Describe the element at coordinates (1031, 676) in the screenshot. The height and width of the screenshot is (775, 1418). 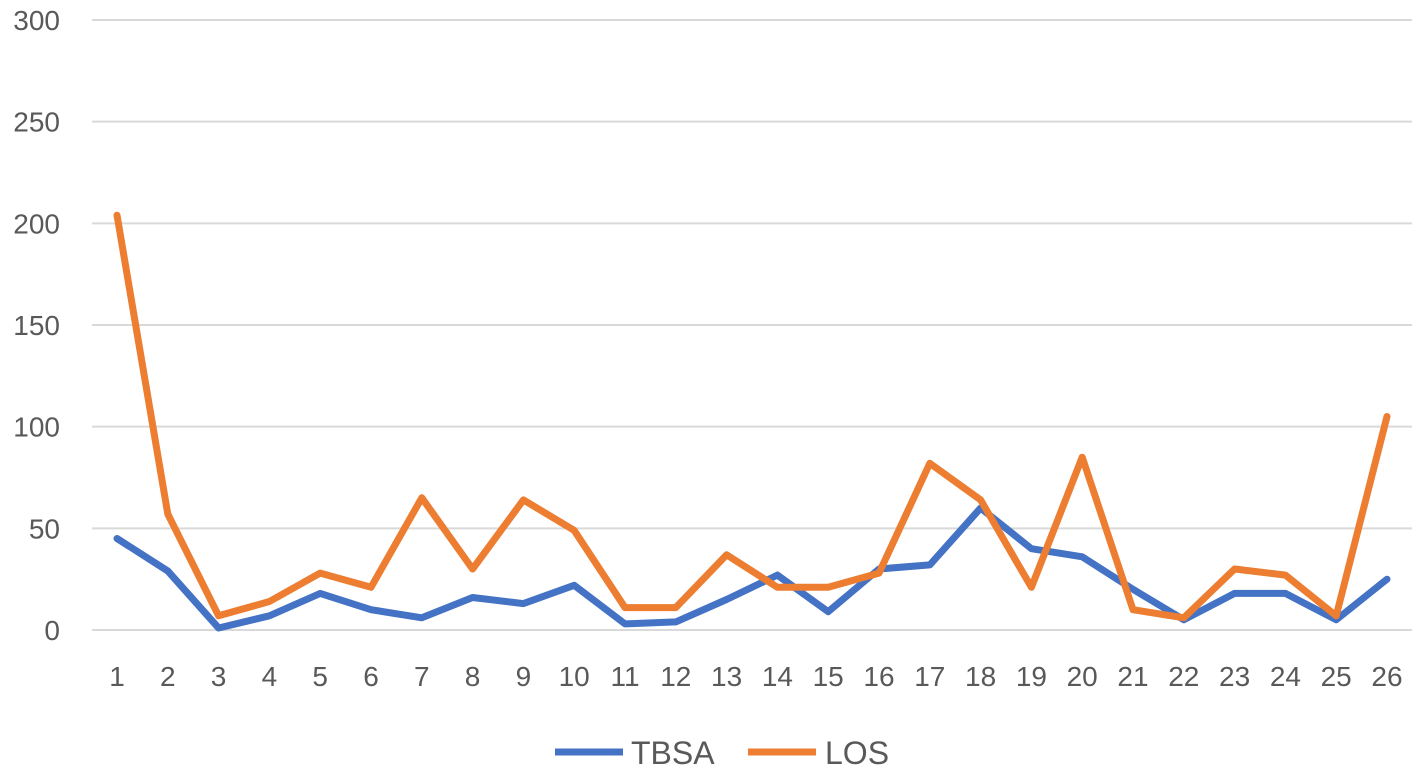
I see `x-tick-label: 19` at that location.